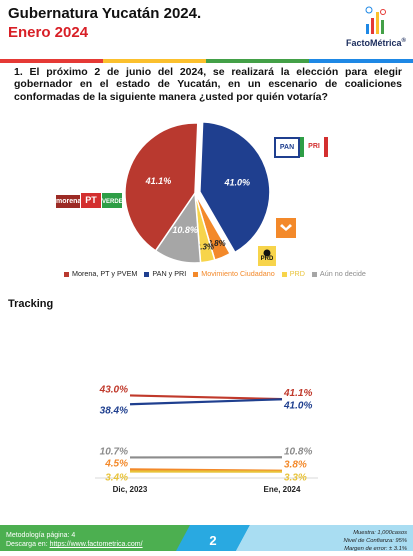 Image resolution: width=413 pixels, height=556 pixels. I want to click on x-tick-label: Ene, 2024, so click(282, 489).